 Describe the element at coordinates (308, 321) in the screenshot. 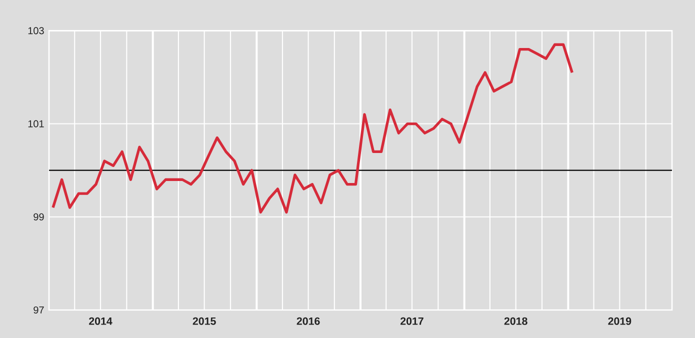

I see `x-tick-label: 2016` at that location.